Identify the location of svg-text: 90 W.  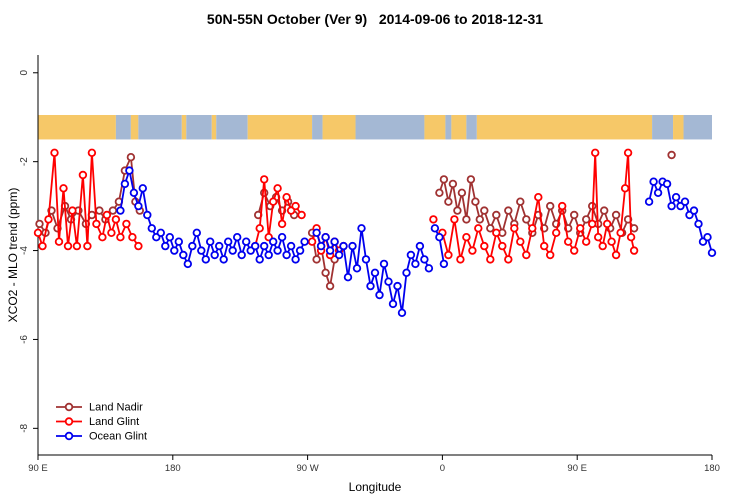
(308, 468).